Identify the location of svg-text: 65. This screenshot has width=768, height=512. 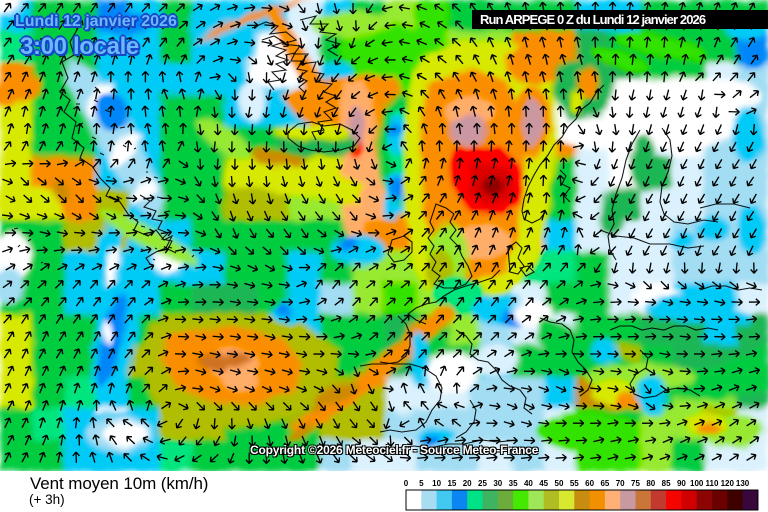
(604, 483).